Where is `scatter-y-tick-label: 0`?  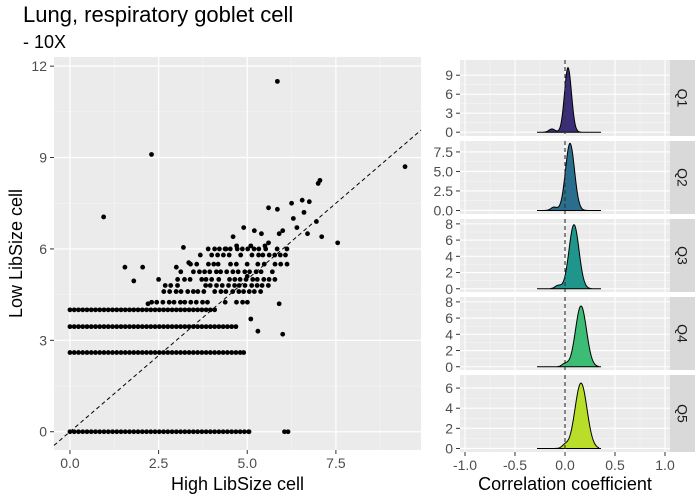 scatter-y-tick-label: 0 is located at coordinates (43, 432).